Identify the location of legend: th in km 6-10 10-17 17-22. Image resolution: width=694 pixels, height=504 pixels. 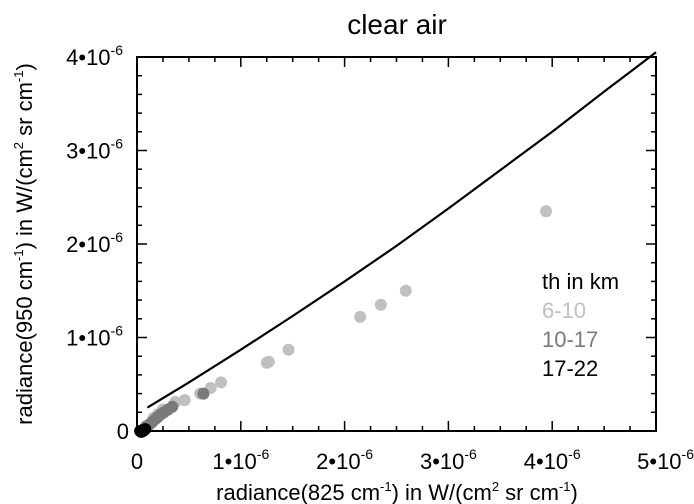
(580, 325).